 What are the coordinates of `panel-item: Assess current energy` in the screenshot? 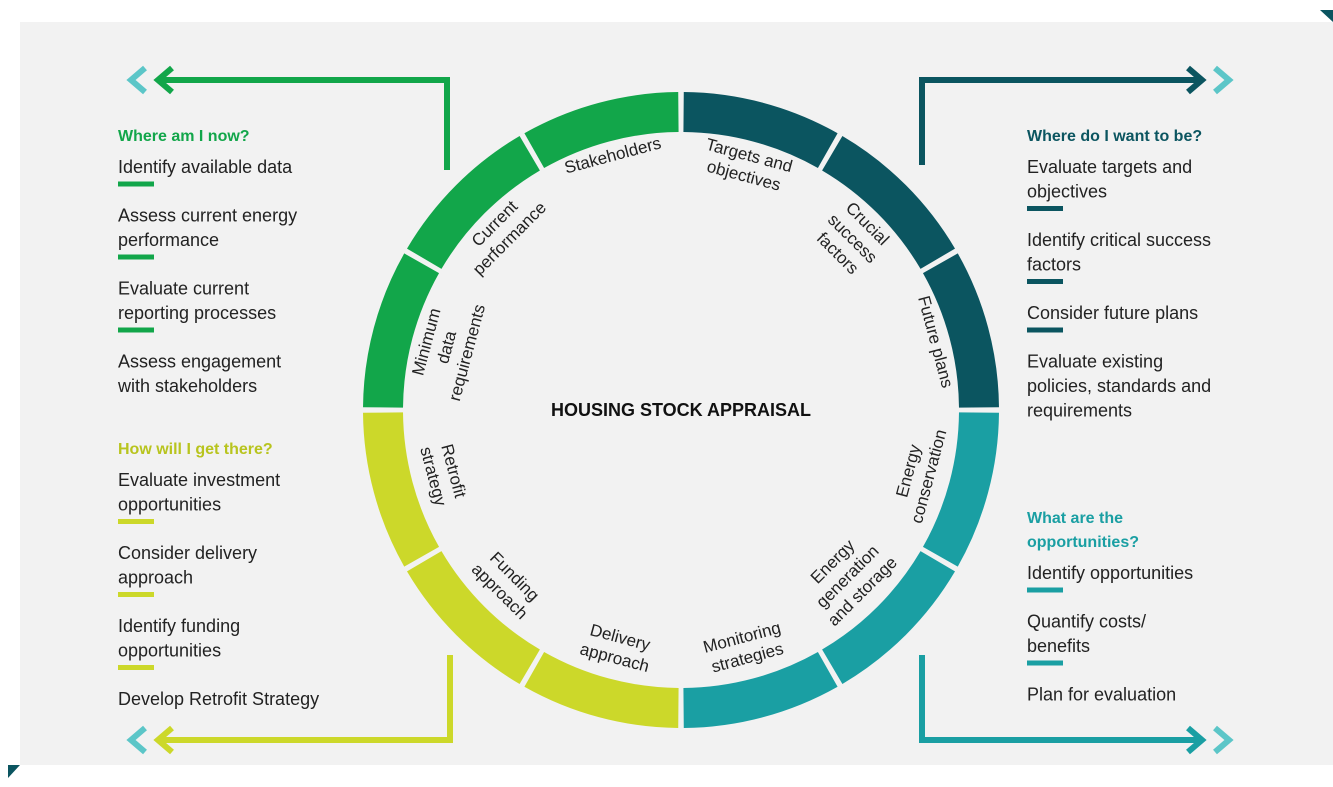 It's located at (207, 216).